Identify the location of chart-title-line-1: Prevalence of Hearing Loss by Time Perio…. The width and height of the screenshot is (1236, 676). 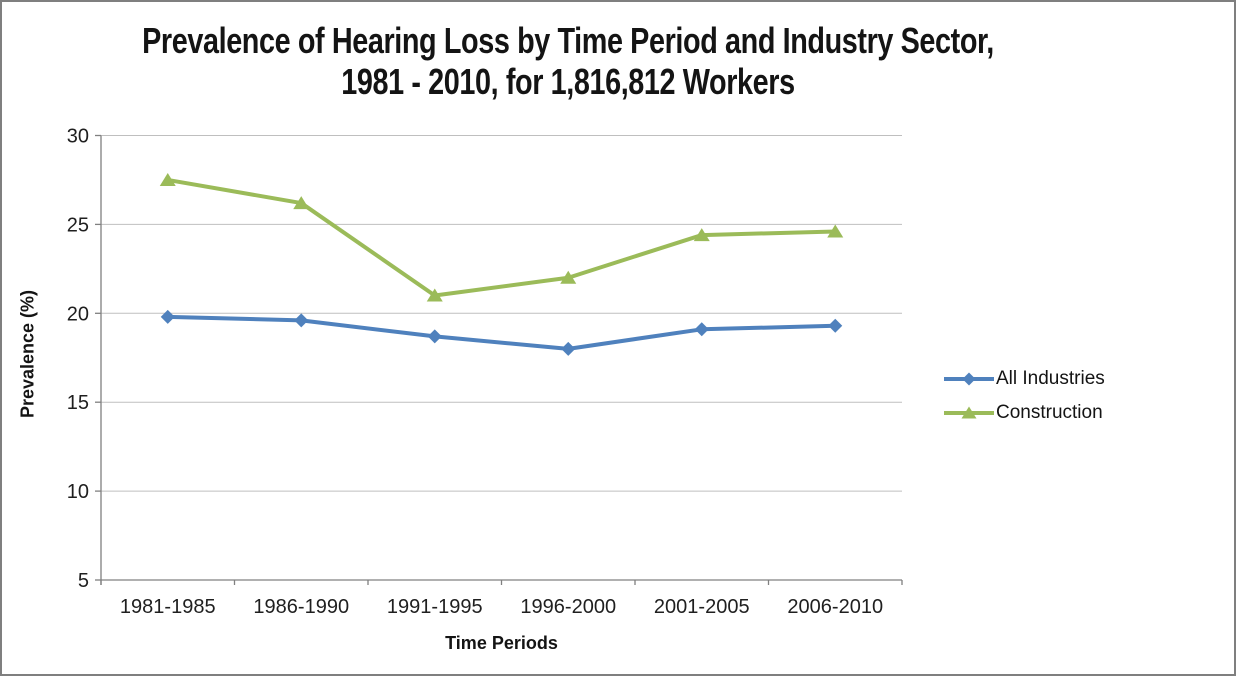
(568, 40).